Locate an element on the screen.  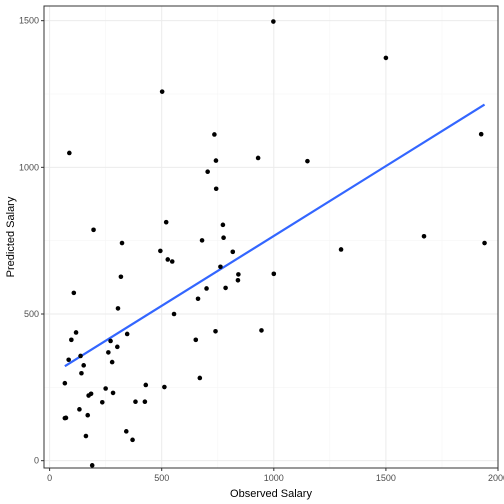
y-tick-label: 1000 is located at coordinates (29, 167).